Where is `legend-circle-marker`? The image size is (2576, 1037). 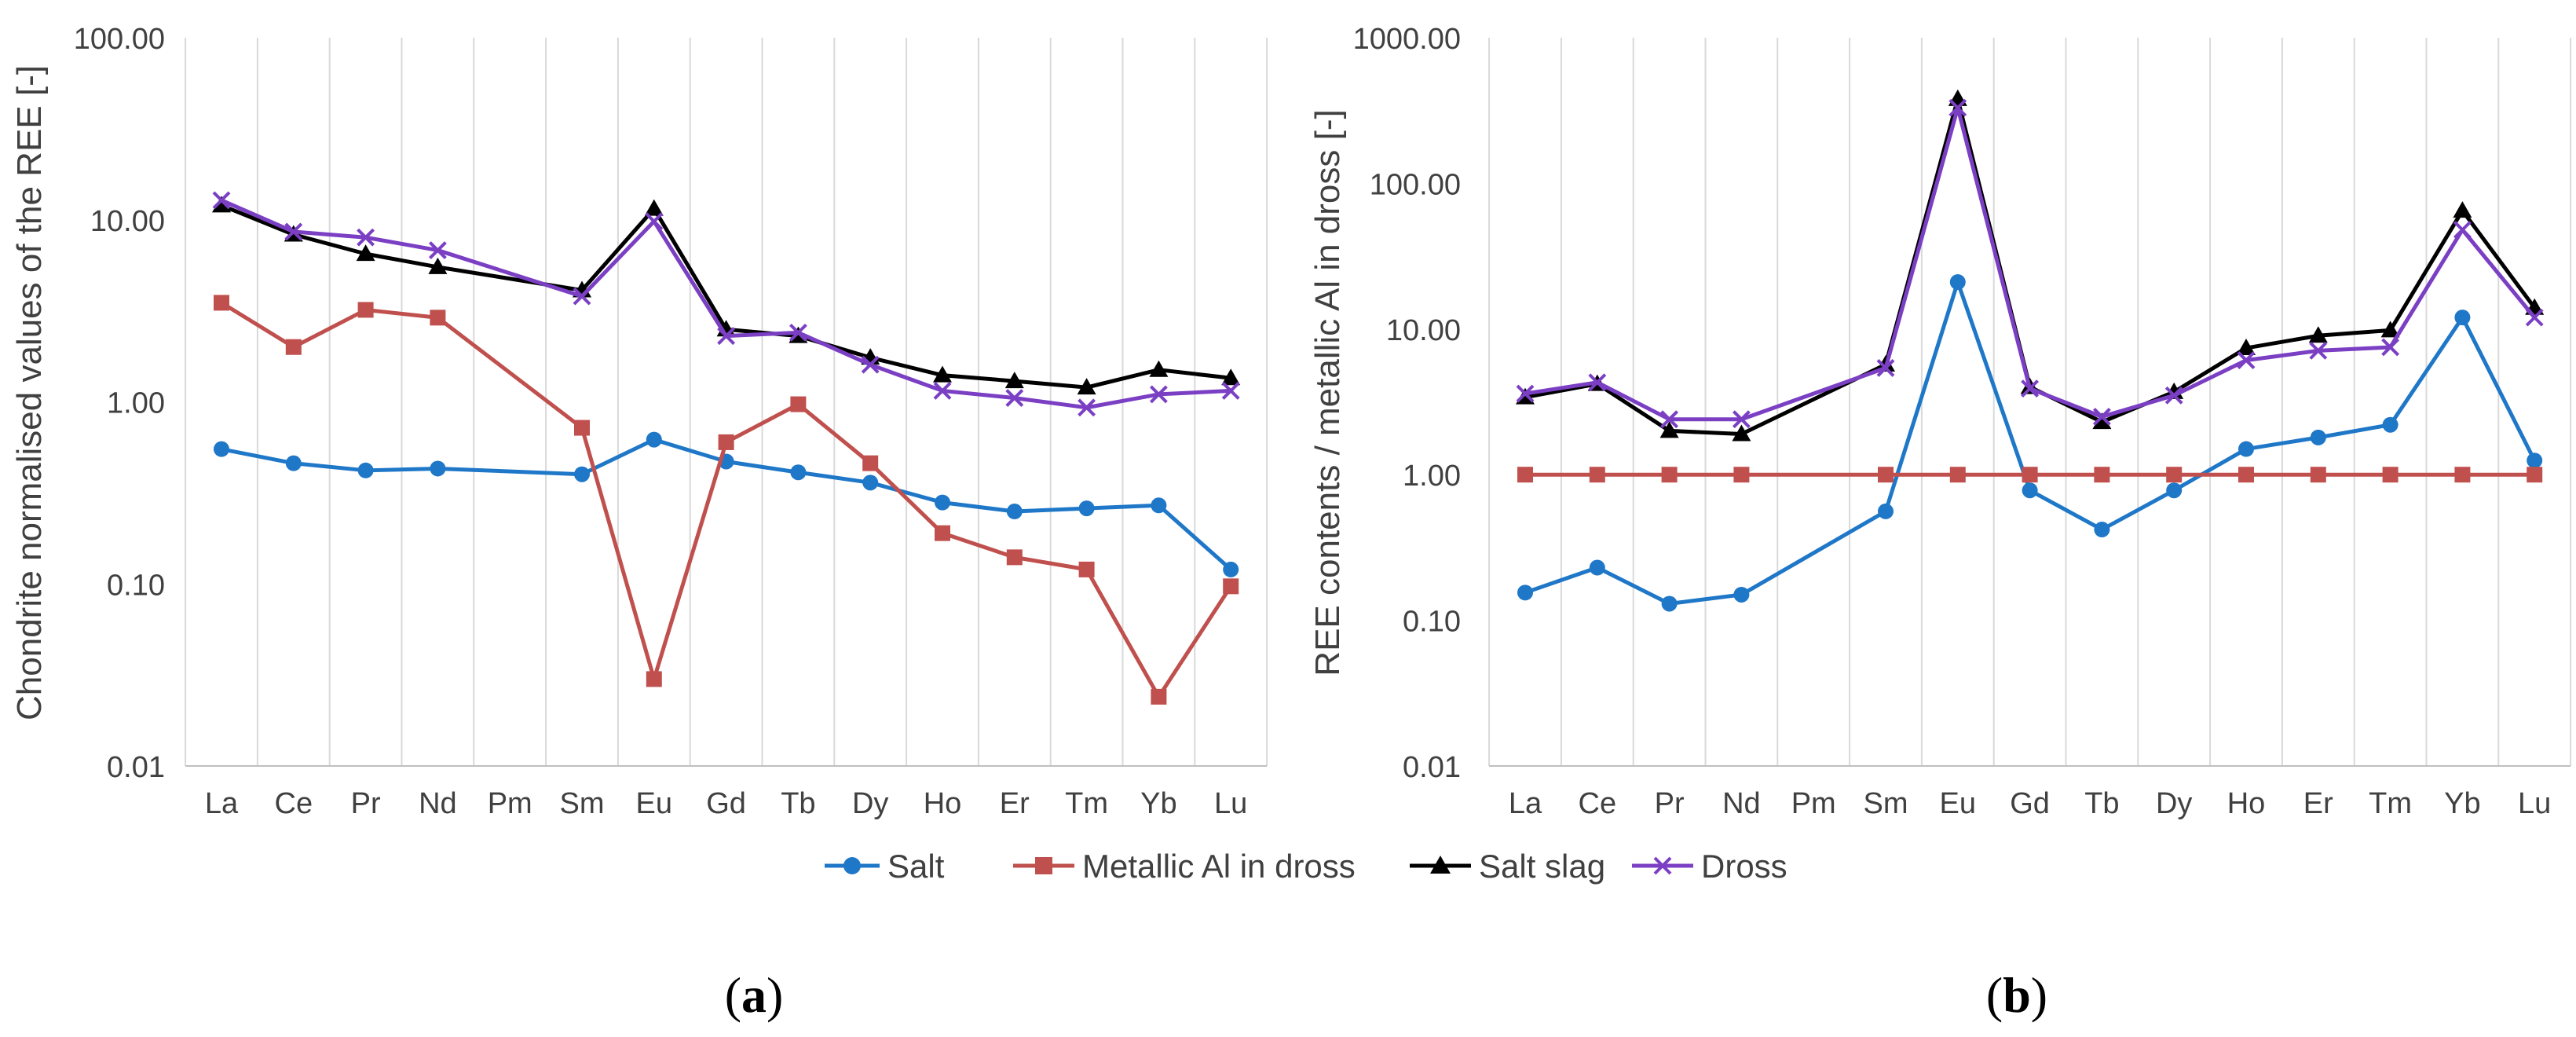
legend-circle-marker is located at coordinates (852, 866).